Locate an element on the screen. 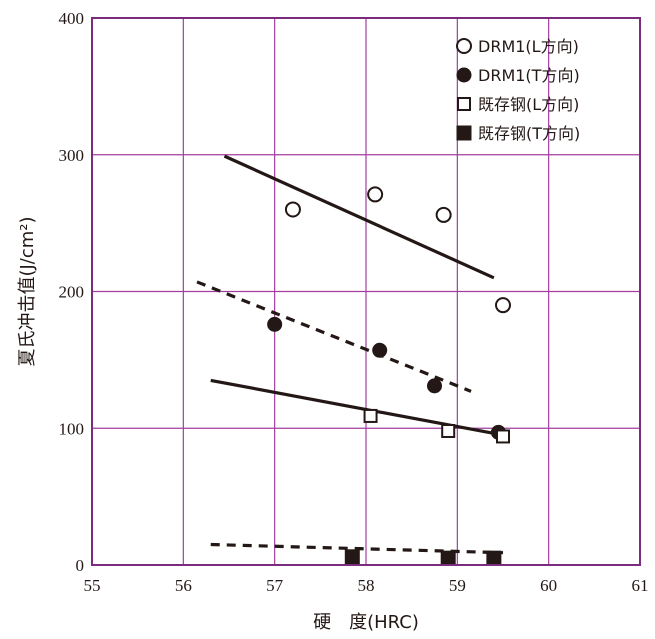 This screenshot has height=639, width=655. x-tick-label: 61 is located at coordinates (640, 585).